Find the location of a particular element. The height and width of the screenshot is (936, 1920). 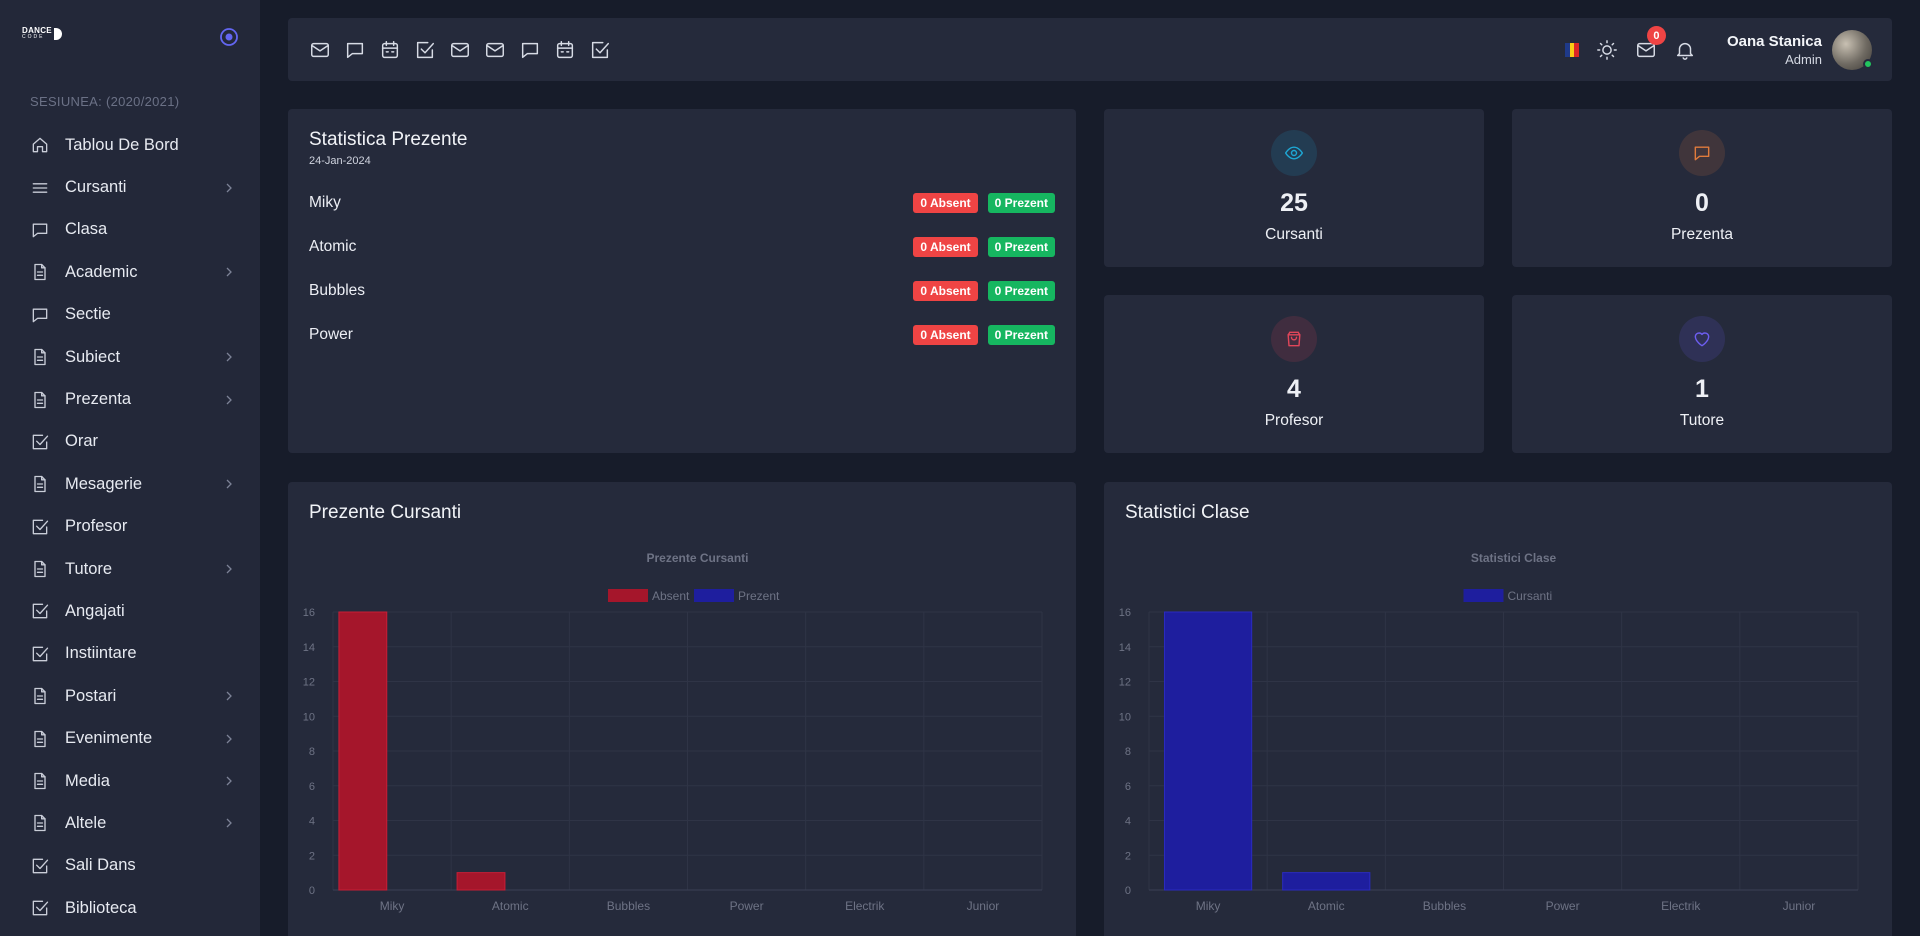

chart-title: Statistici Clase is located at coordinates (1514, 558).